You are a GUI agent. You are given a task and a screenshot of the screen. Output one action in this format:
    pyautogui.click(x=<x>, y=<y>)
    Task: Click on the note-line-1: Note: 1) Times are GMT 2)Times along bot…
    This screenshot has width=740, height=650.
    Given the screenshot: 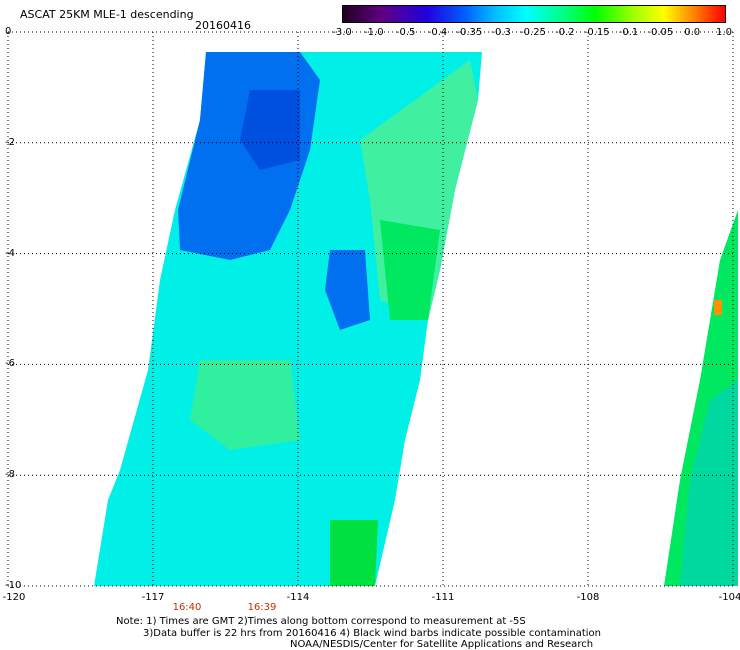 What is the action you would take?
    pyautogui.click(x=321, y=621)
    